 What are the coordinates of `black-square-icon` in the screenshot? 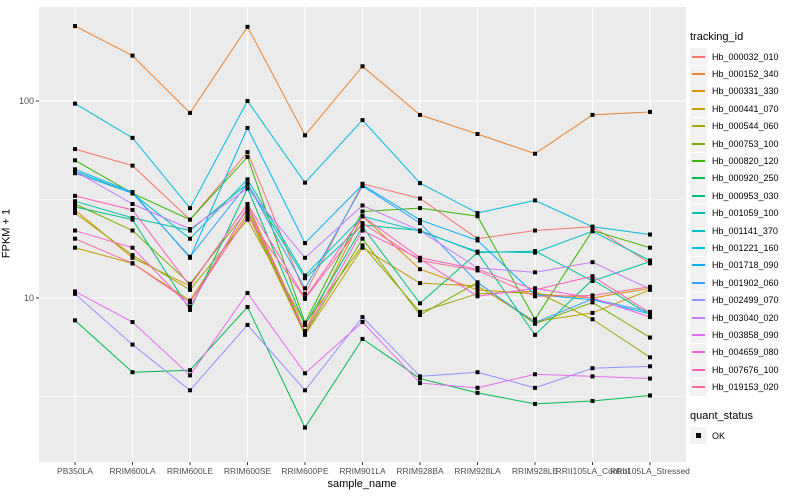 It's located at (698, 435).